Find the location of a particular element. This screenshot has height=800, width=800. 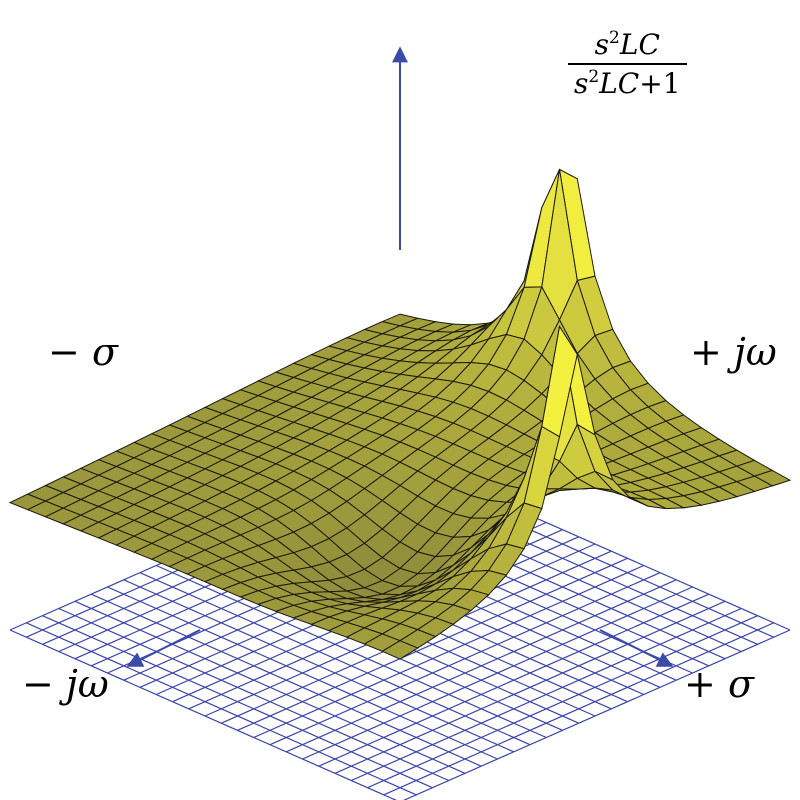

formula-denominator: s2LC+1 is located at coordinates (627, 83).